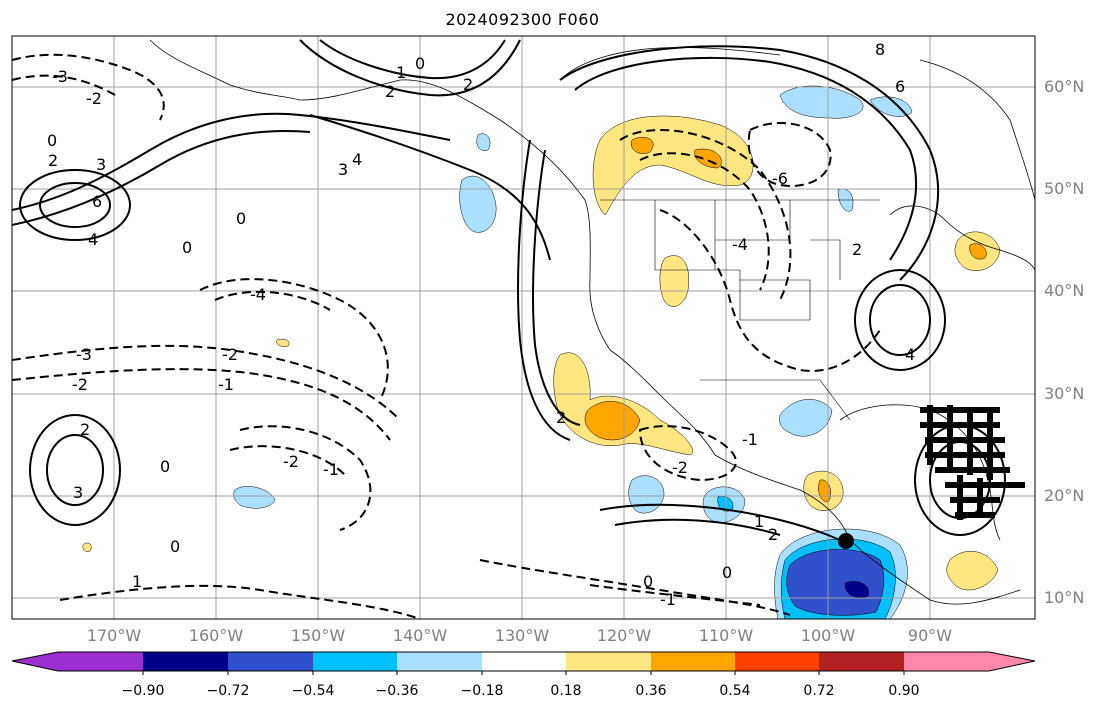 The width and height of the screenshot is (1105, 712). What do you see at coordinates (904, 691) in the screenshot?
I see `colorbar-tick-label: 0.90` at bounding box center [904, 691].